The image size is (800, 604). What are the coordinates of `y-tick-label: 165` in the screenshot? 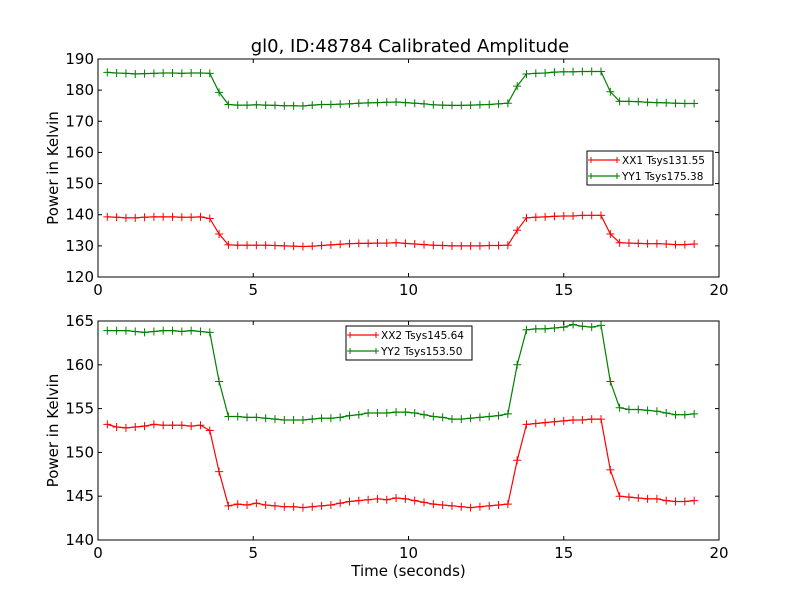 It's located at (79, 321).